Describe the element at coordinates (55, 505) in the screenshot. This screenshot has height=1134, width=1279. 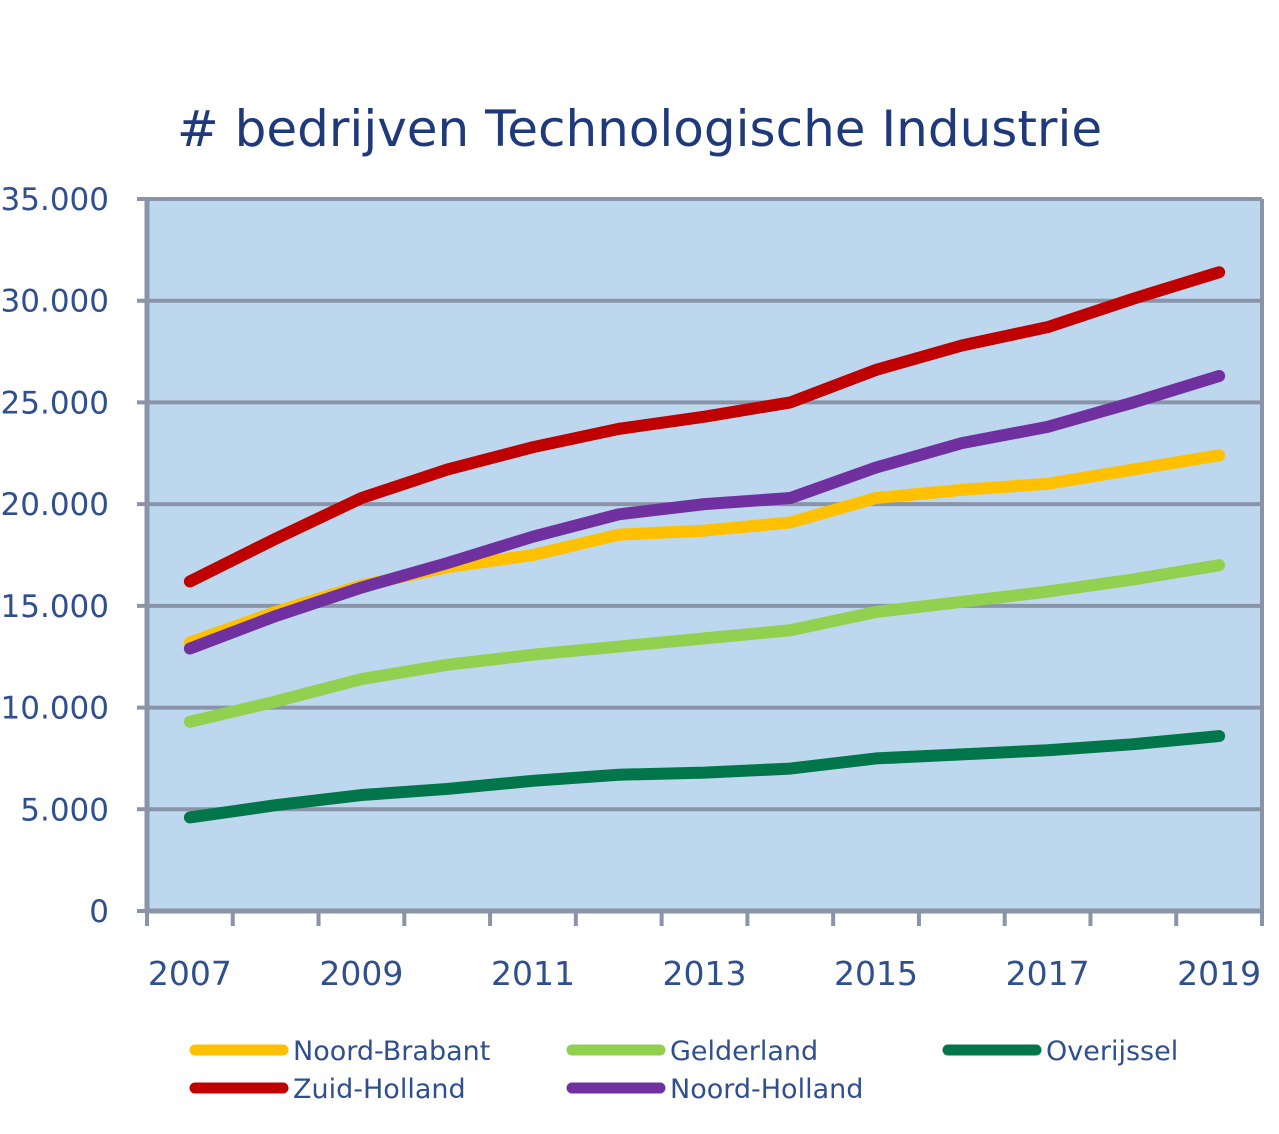
I see `y-tick-label: 20.000` at that location.